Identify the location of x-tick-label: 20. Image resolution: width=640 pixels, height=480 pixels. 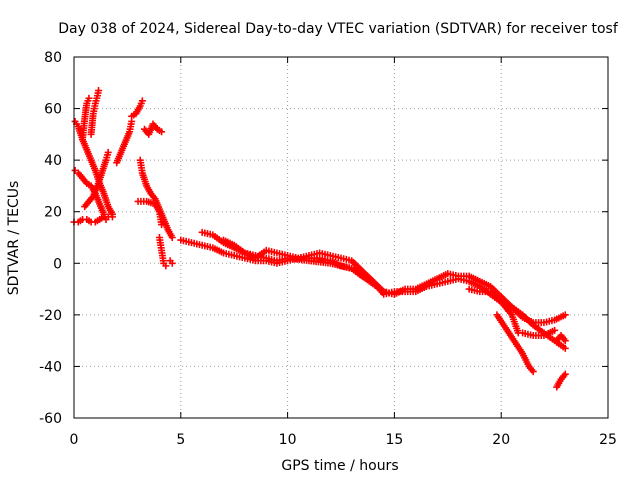
(501, 440).